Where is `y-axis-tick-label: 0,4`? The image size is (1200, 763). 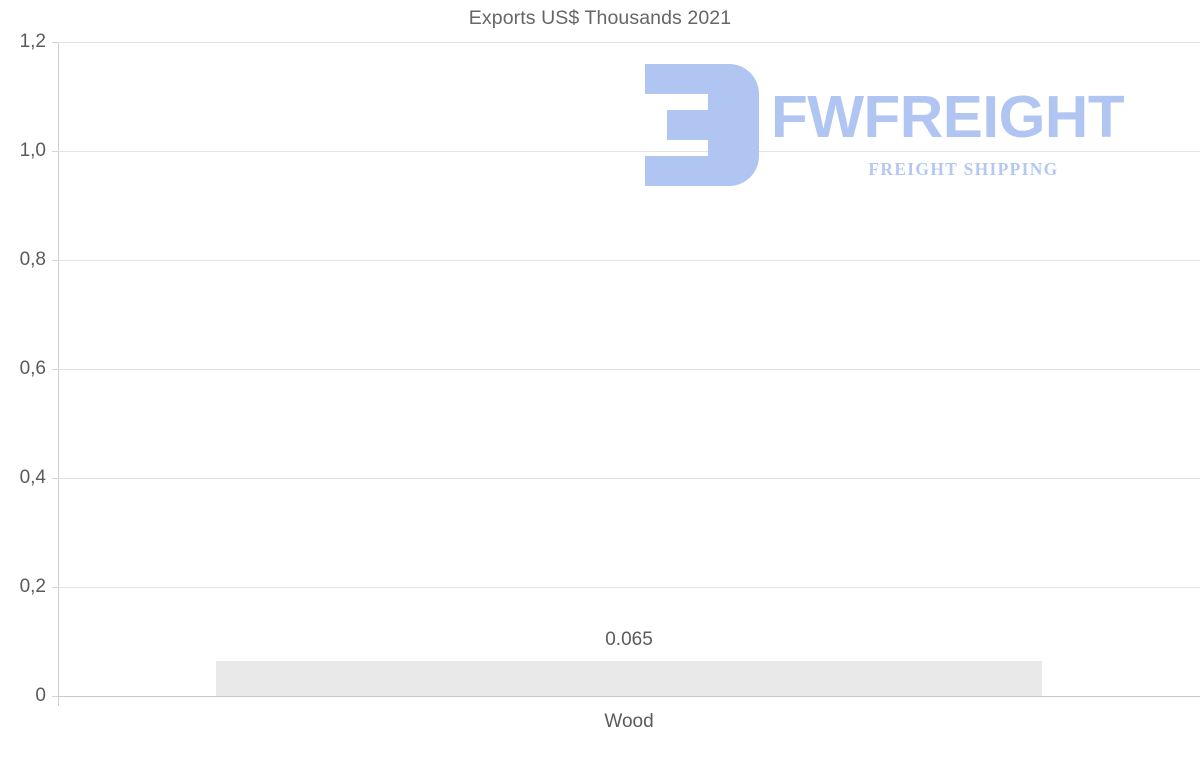
y-axis-tick-label: 0,4 is located at coordinates (32, 477).